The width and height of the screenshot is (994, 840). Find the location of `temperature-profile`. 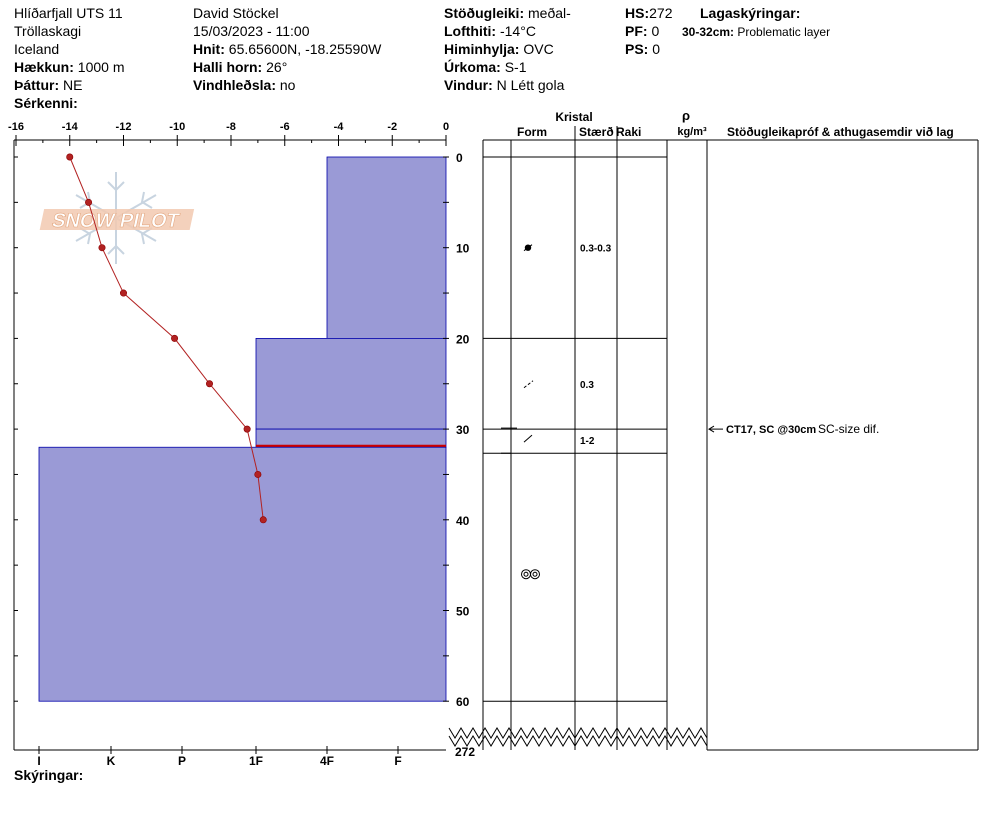

temperature-profile is located at coordinates (166, 338).